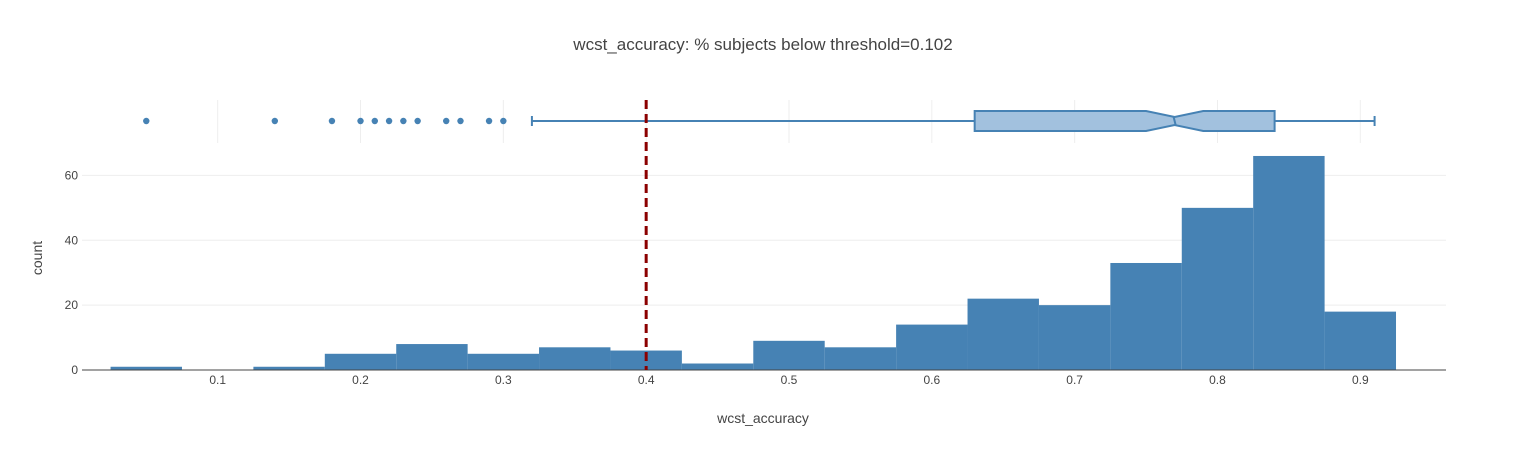 The image size is (1526, 450). Describe the element at coordinates (1074, 380) in the screenshot. I see `x-tick-label: 0.7` at that location.